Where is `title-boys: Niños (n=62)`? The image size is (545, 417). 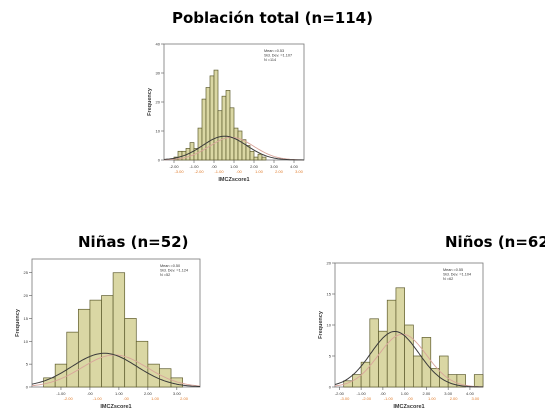
title-boys: Niños (n=62) is located at coordinates (495, 242).